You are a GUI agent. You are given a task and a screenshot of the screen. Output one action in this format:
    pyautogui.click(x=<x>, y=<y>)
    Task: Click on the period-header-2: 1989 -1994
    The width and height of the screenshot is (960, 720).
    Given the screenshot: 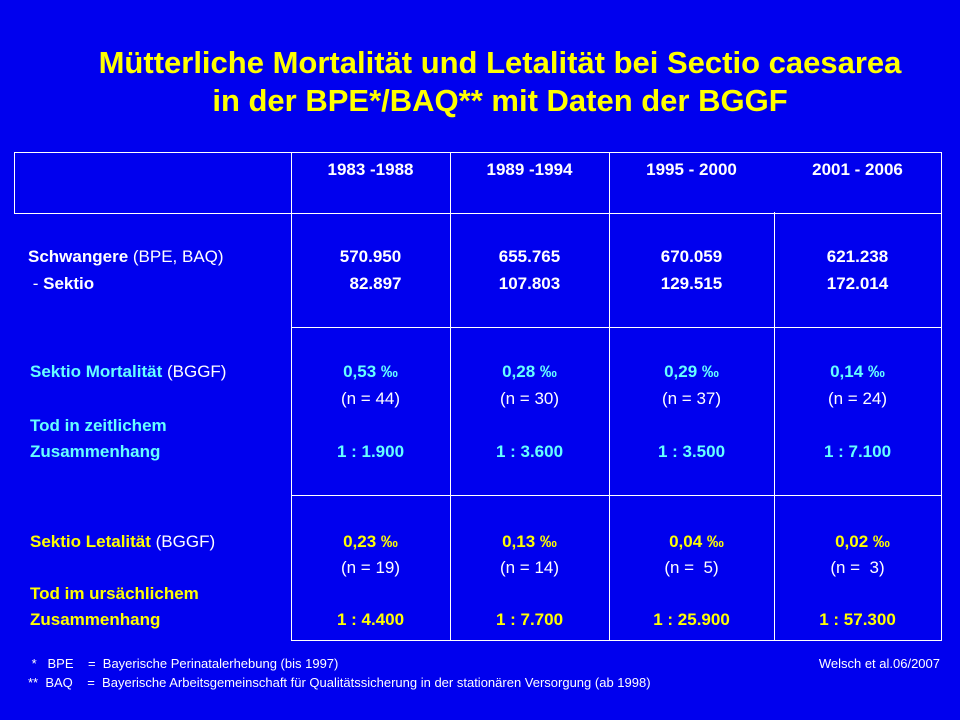 What is the action you would take?
    pyautogui.click(x=529, y=169)
    